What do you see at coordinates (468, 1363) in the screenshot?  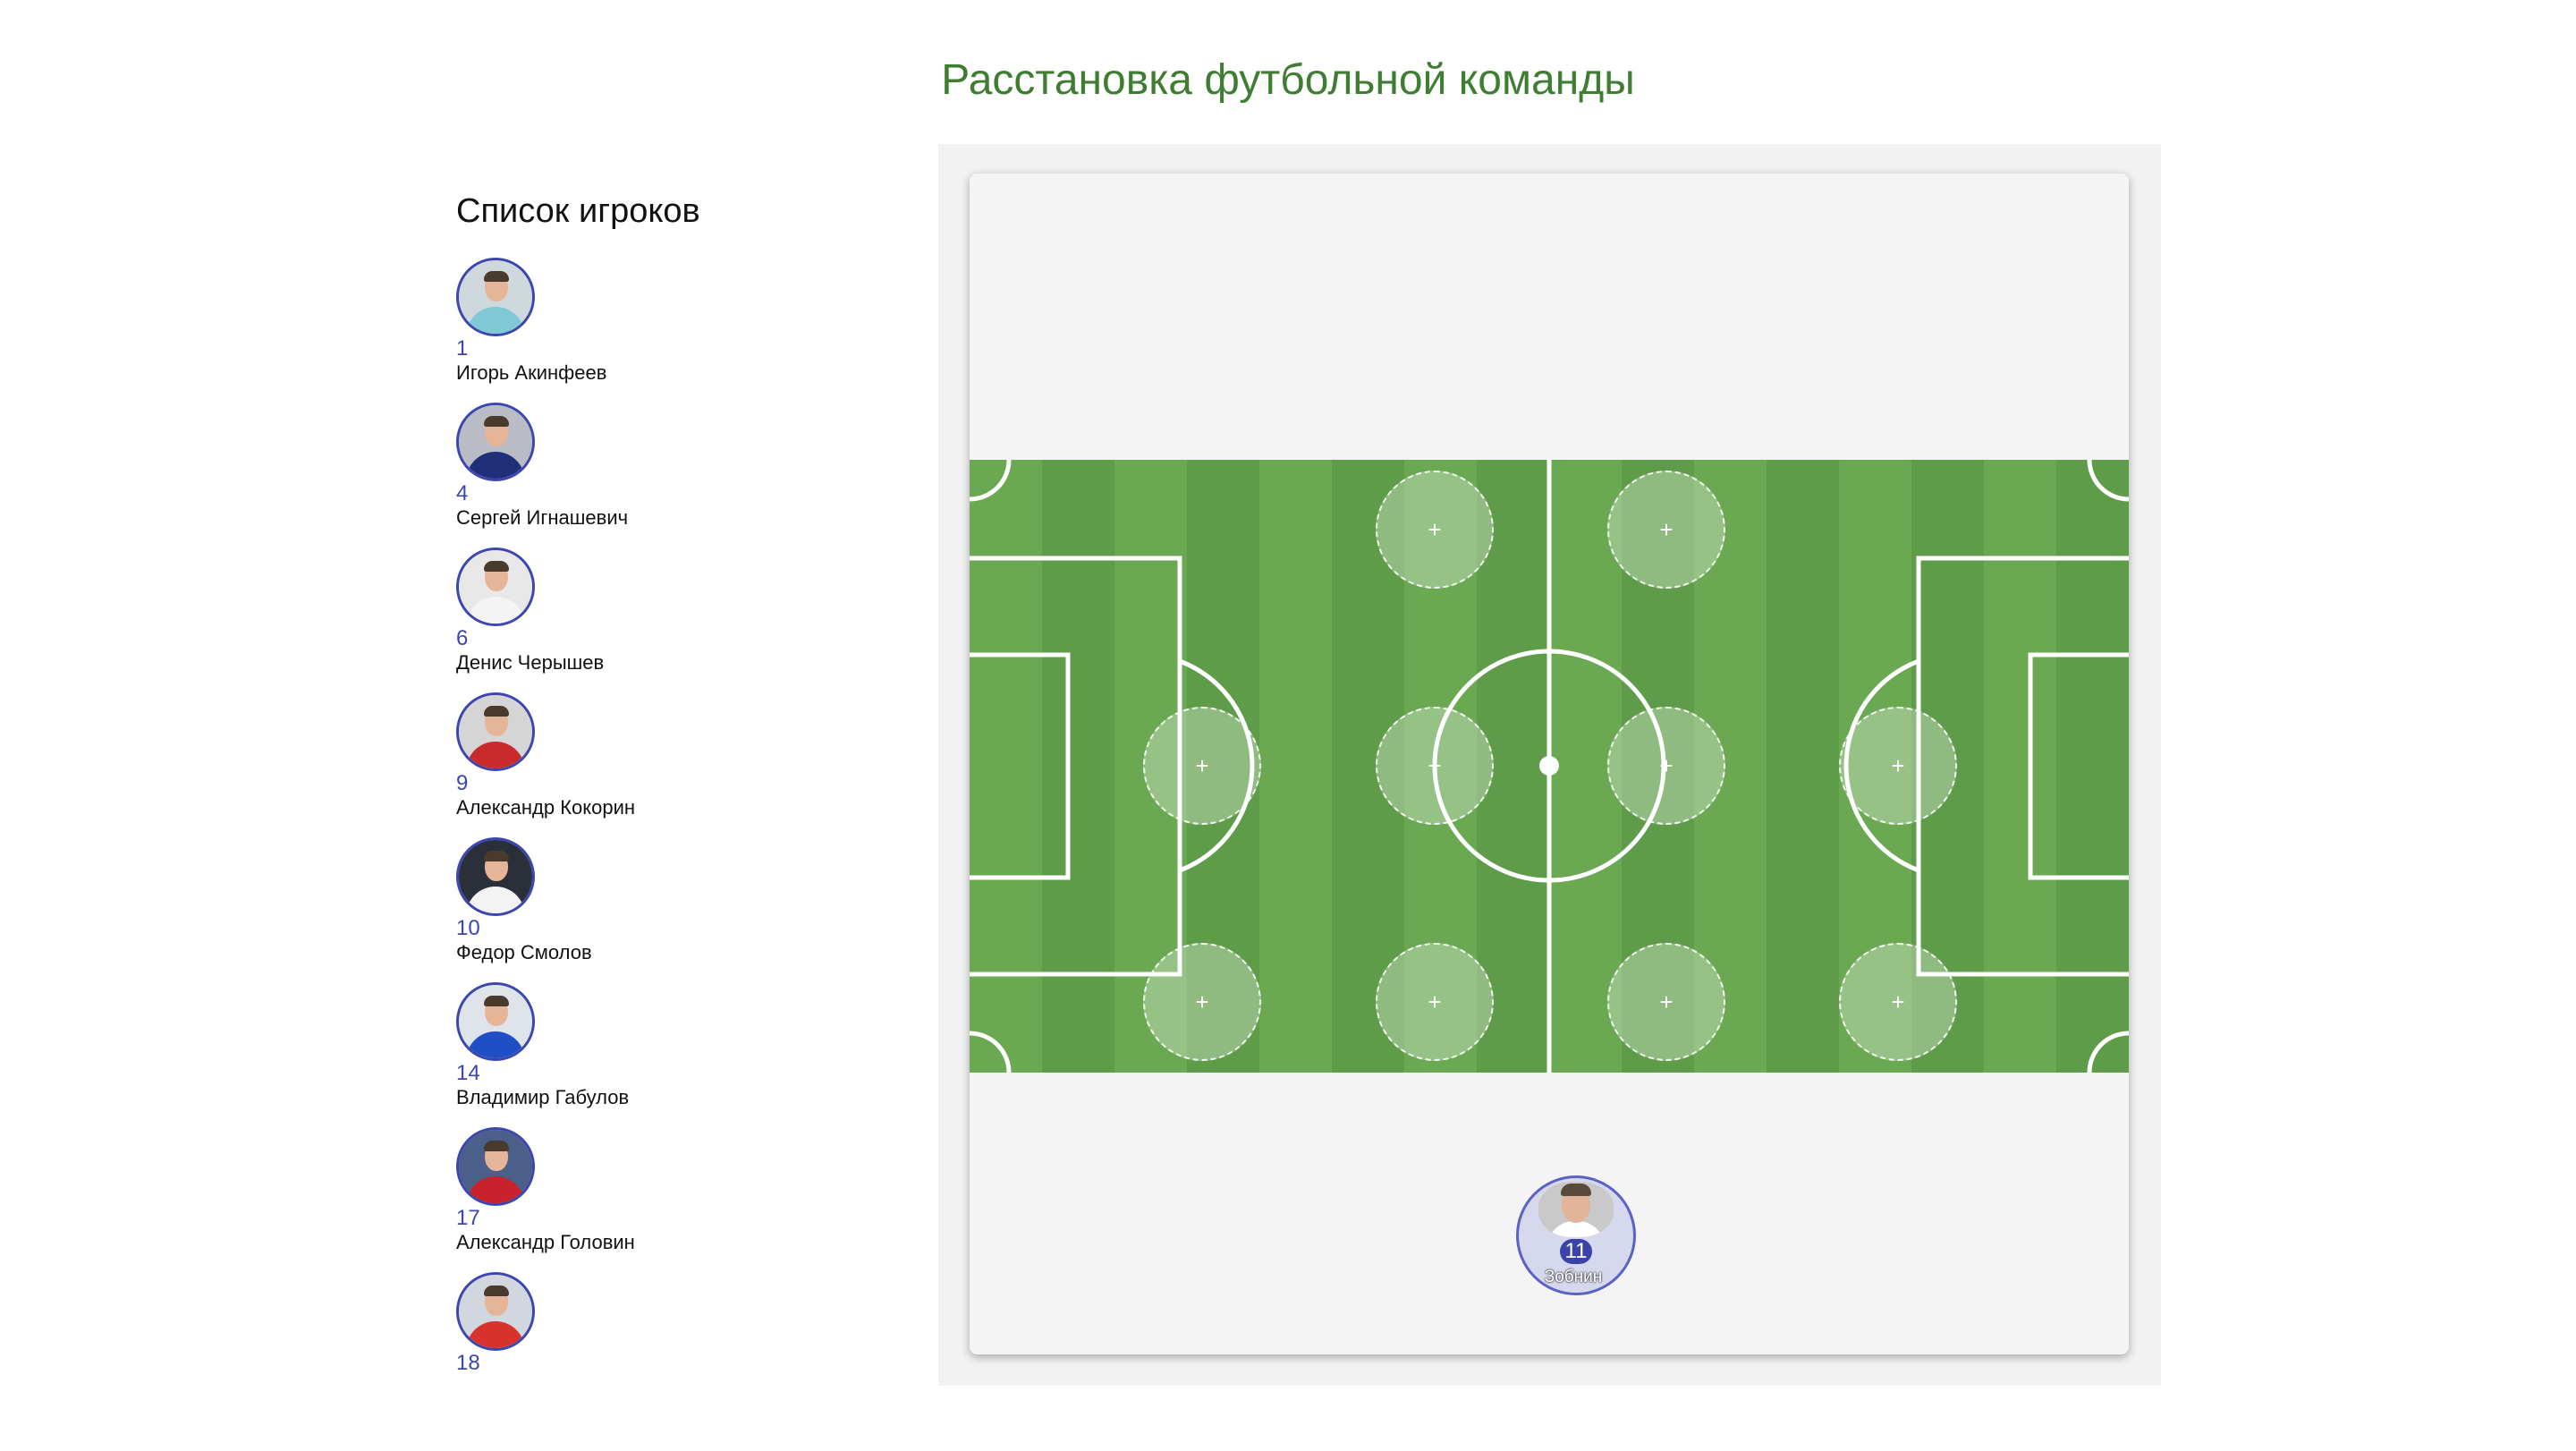 I see `player-number: 18` at bounding box center [468, 1363].